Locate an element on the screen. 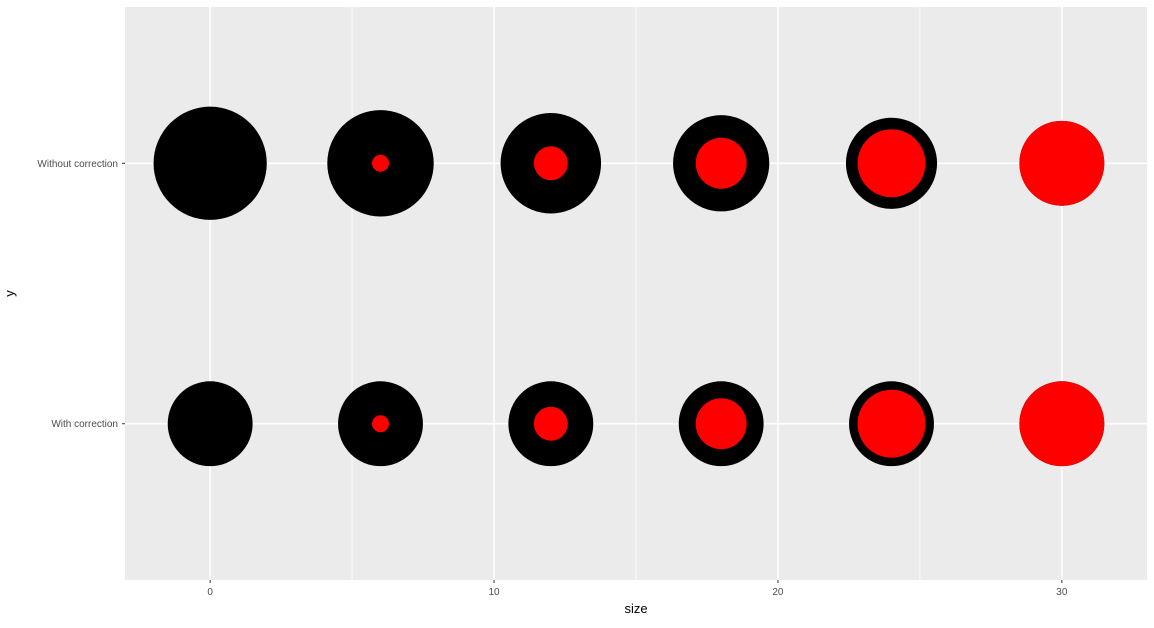 This screenshot has height=628, width=1154. y-axis-title: y is located at coordinates (9, 293).